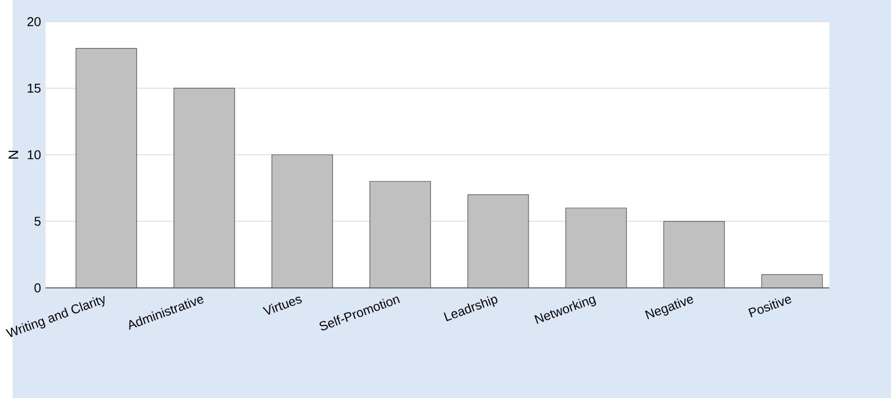 The height and width of the screenshot is (398, 891). Describe the element at coordinates (37, 287) in the screenshot. I see `y-tick-label: 0` at that location.